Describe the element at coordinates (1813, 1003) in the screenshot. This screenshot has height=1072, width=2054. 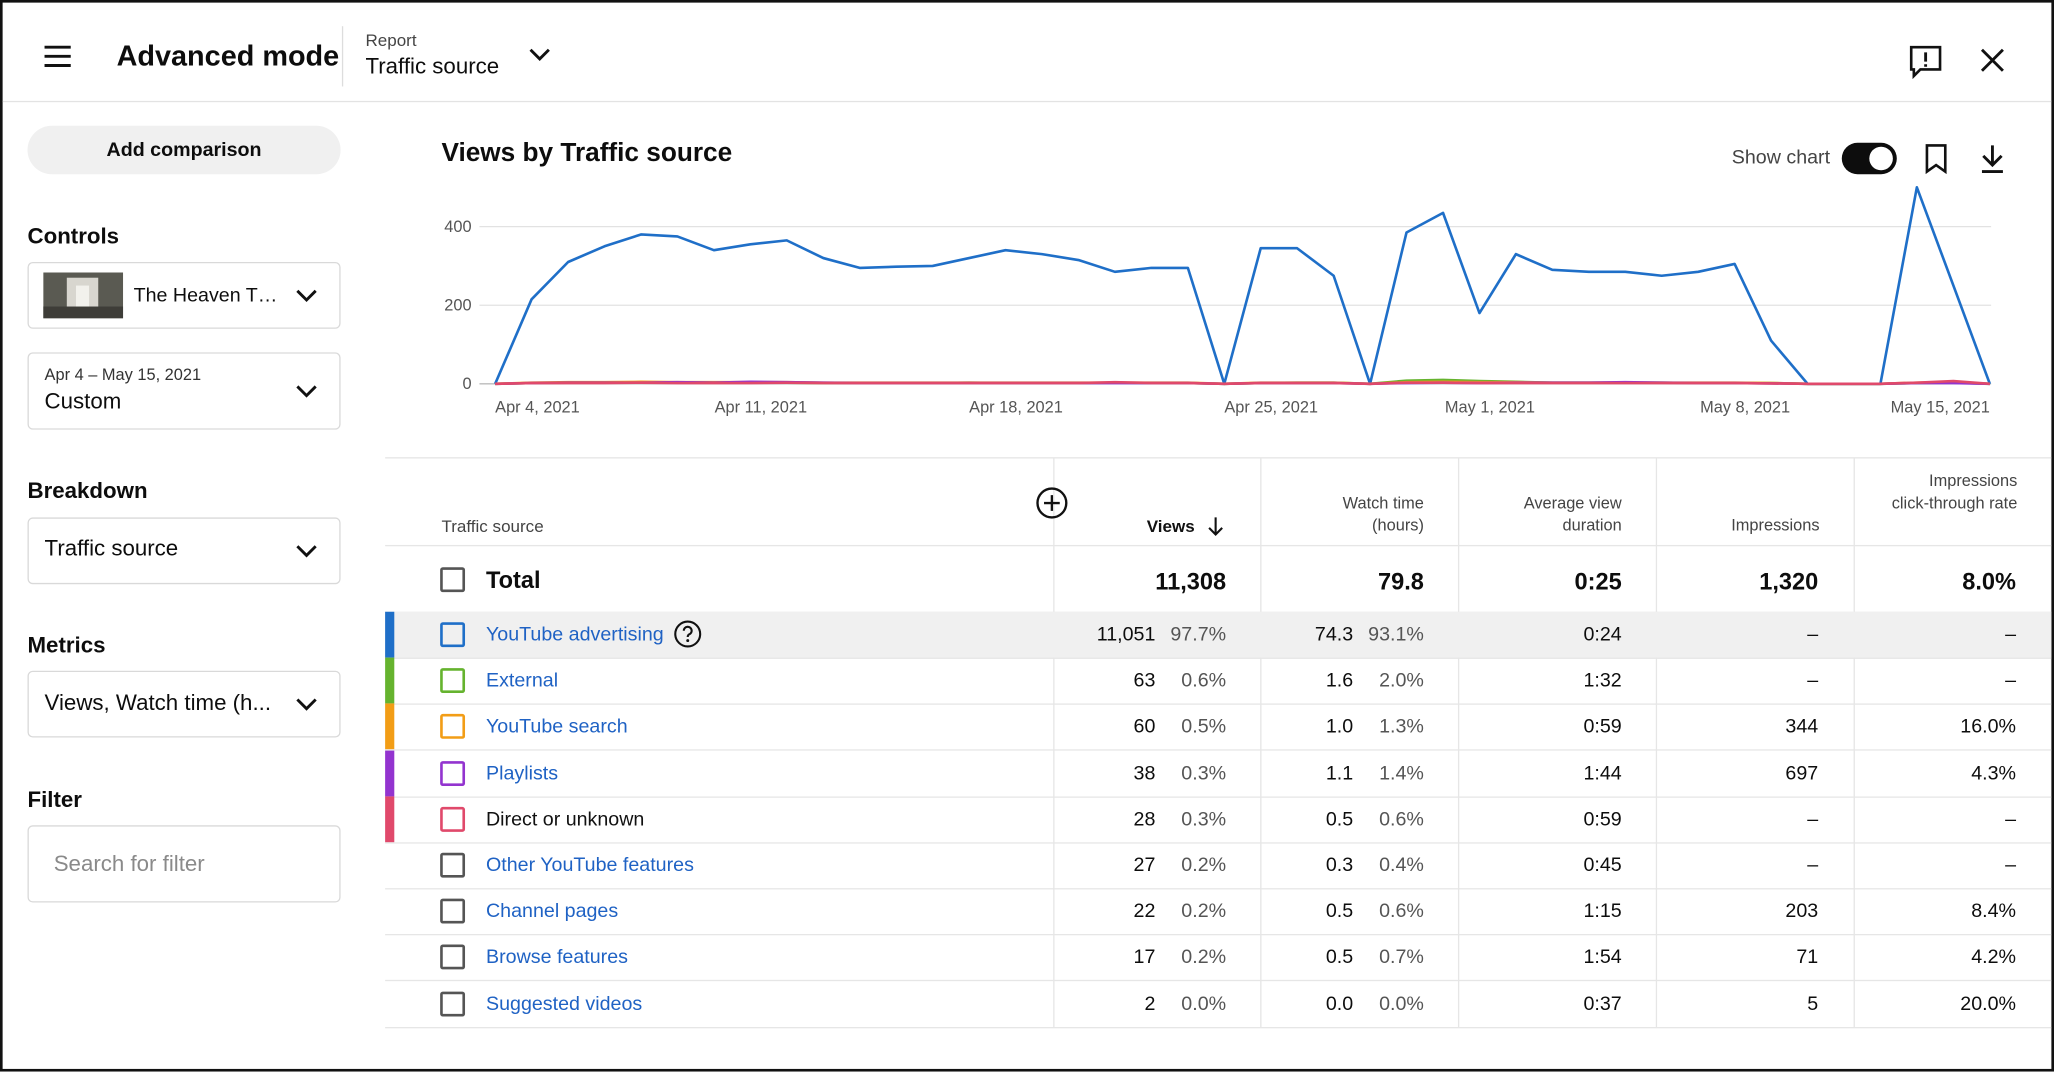
I see `impressions: 5` at that location.